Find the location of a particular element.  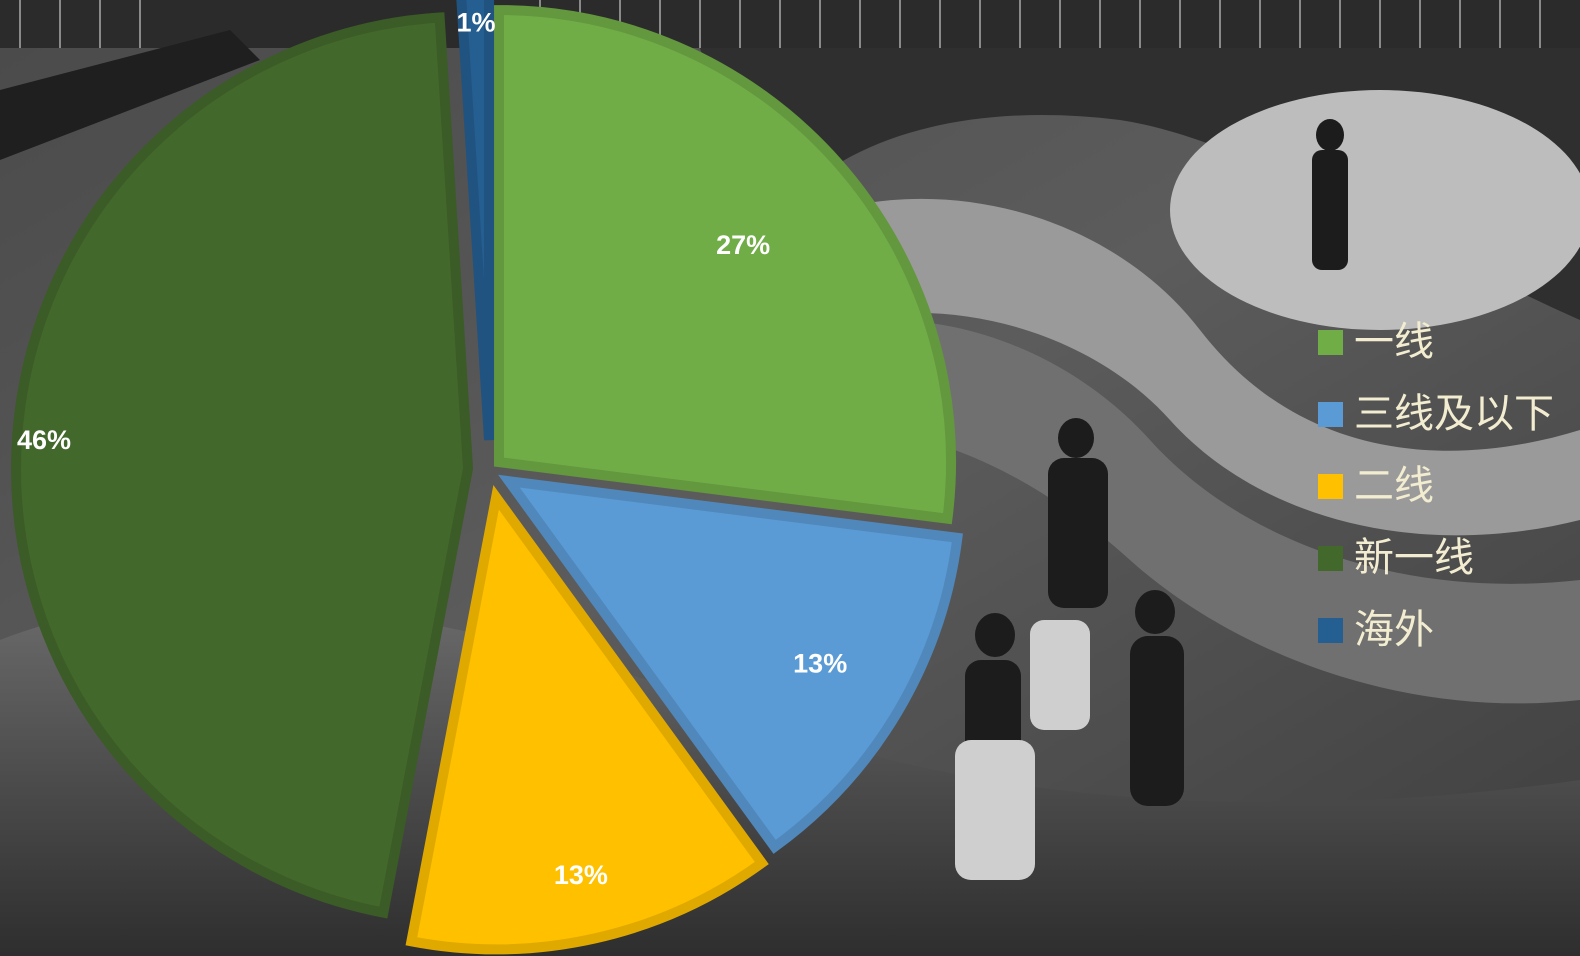

legend-label: 新一线 is located at coordinates (1414, 558).